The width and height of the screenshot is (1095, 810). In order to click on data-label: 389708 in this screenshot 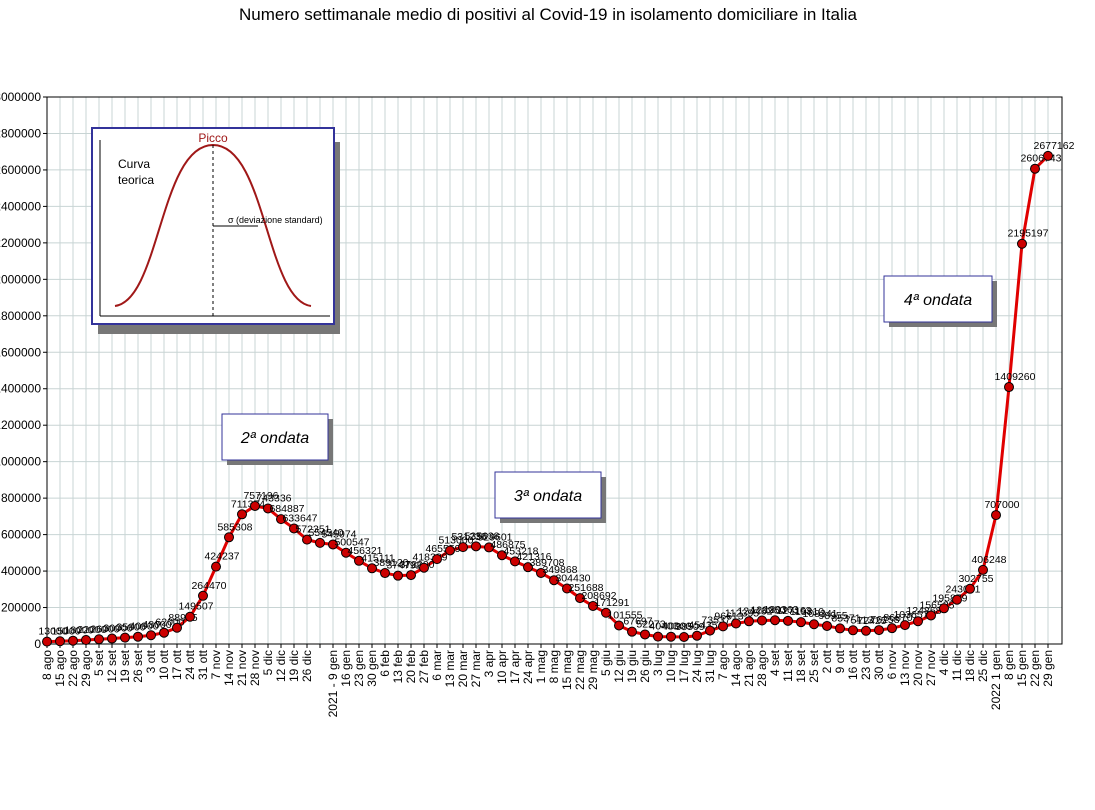, I will do `click(546, 563)`.